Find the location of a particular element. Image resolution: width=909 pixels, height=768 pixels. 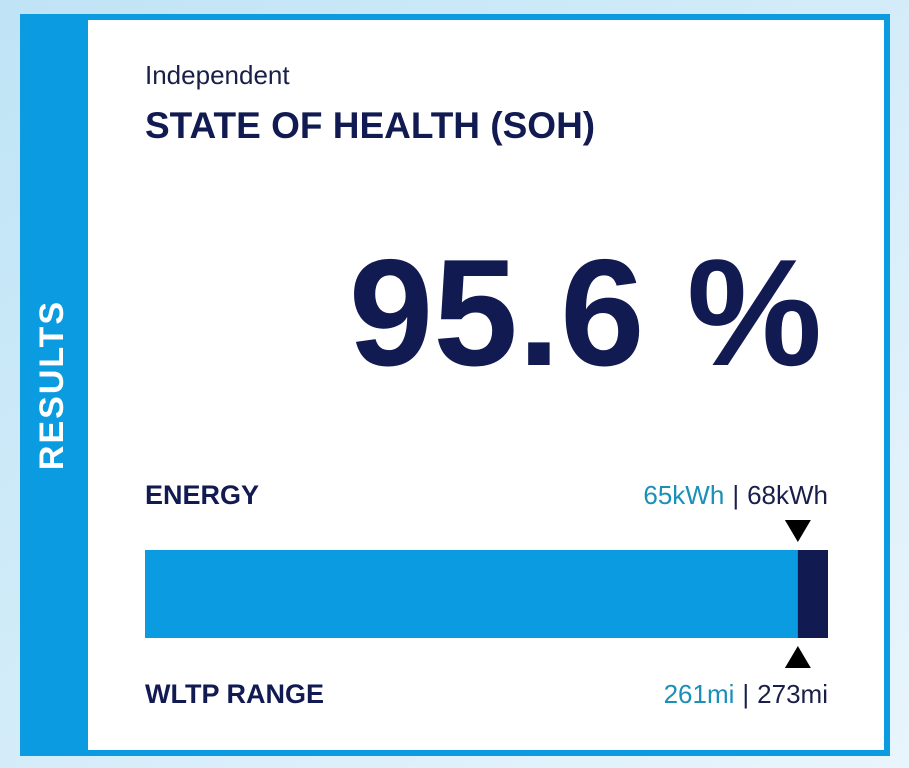

kicker: Independent is located at coordinates (217, 75).